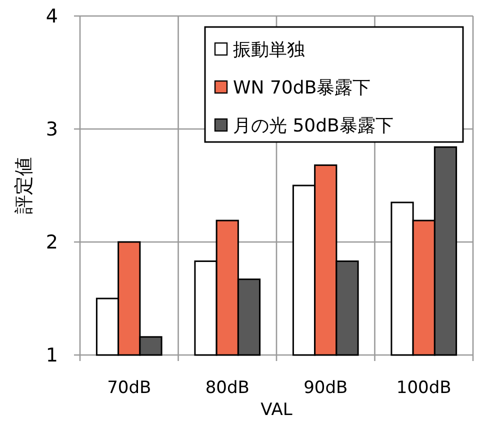  Describe the element at coordinates (269, 49) in the screenshot. I see `legend-label: 振動単独` at that location.